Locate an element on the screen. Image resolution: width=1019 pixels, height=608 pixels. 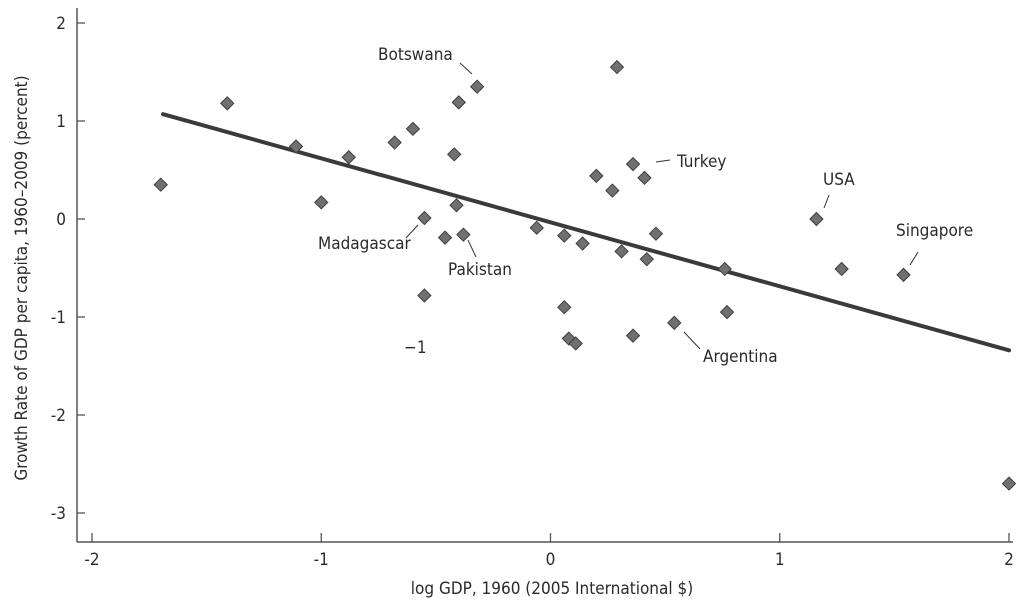
x-tick-label: -1 is located at coordinates (321, 560).